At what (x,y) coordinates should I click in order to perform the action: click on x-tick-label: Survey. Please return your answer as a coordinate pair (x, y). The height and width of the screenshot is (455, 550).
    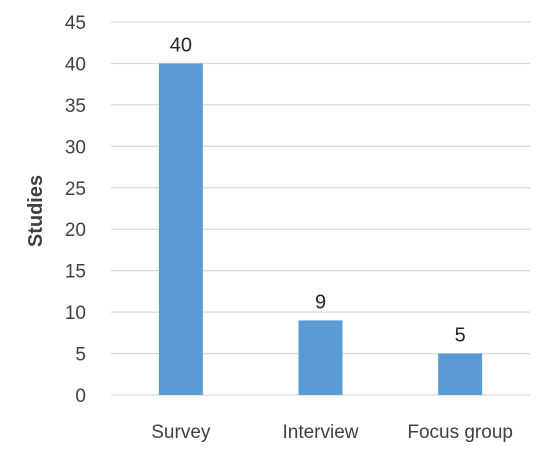
    Looking at the image, I should click on (181, 432).